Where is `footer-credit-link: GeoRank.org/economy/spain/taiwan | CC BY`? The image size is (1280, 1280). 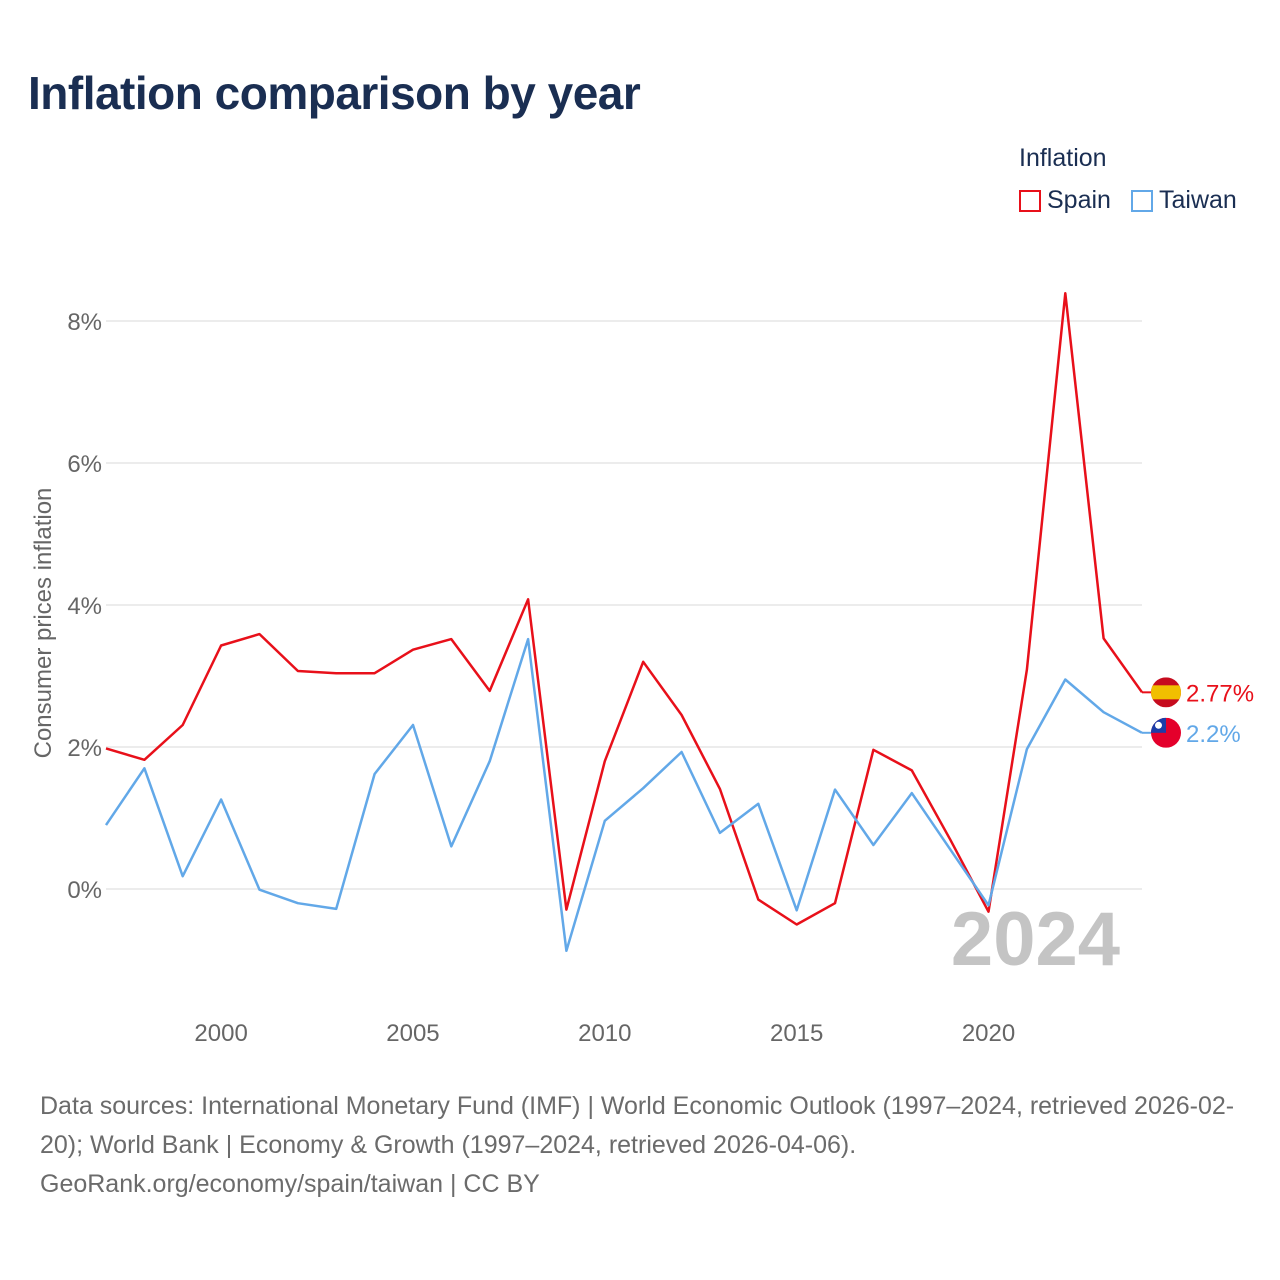 footer-credit-link: GeoRank.org/economy/spain/taiwan | CC BY is located at coordinates (290, 1184).